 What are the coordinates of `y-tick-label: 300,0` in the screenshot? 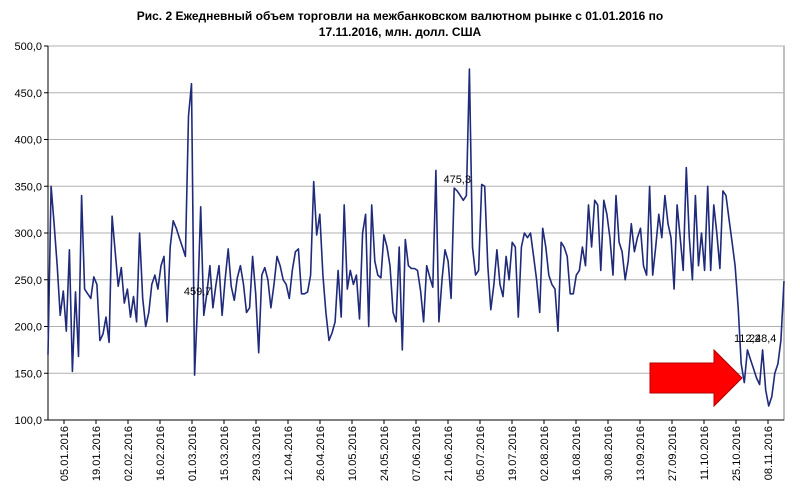 It's located at (28, 234).